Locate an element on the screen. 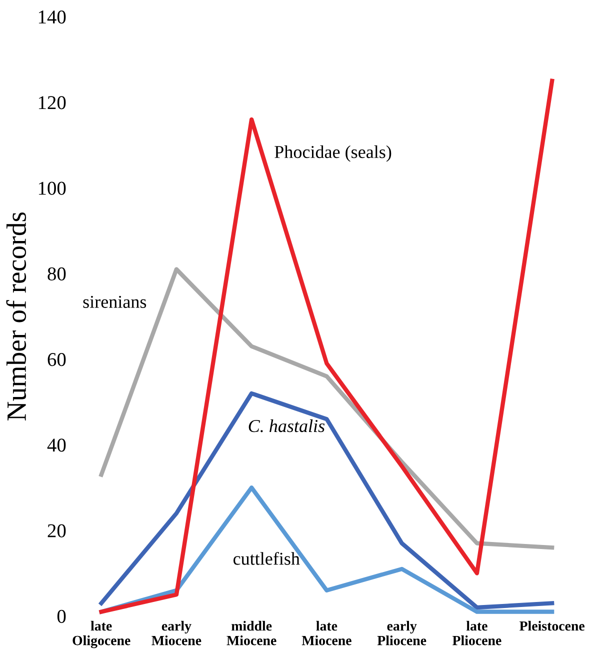 This screenshot has height=666, width=594. series-label: C. hastalis is located at coordinates (286, 425).